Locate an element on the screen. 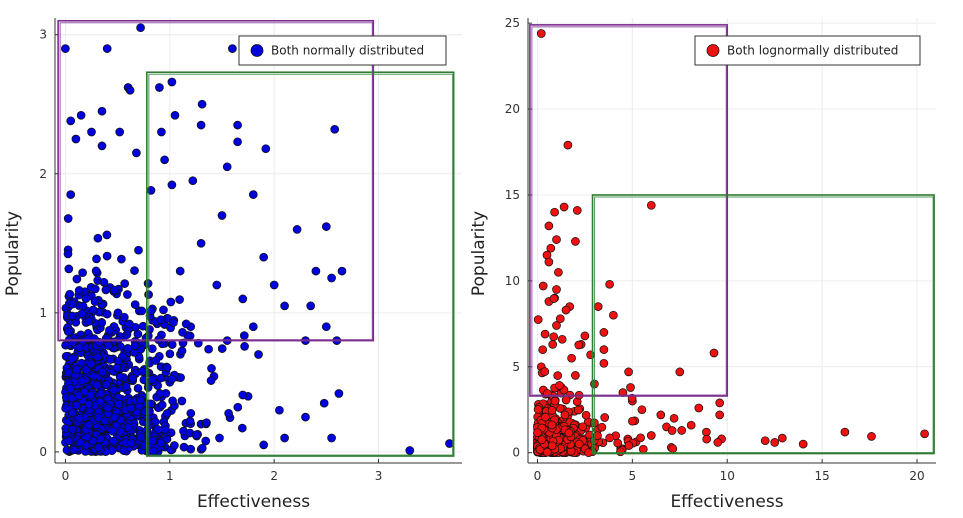 This screenshot has width=963, height=518. x-tick-label-2: 10 is located at coordinates (727, 476).